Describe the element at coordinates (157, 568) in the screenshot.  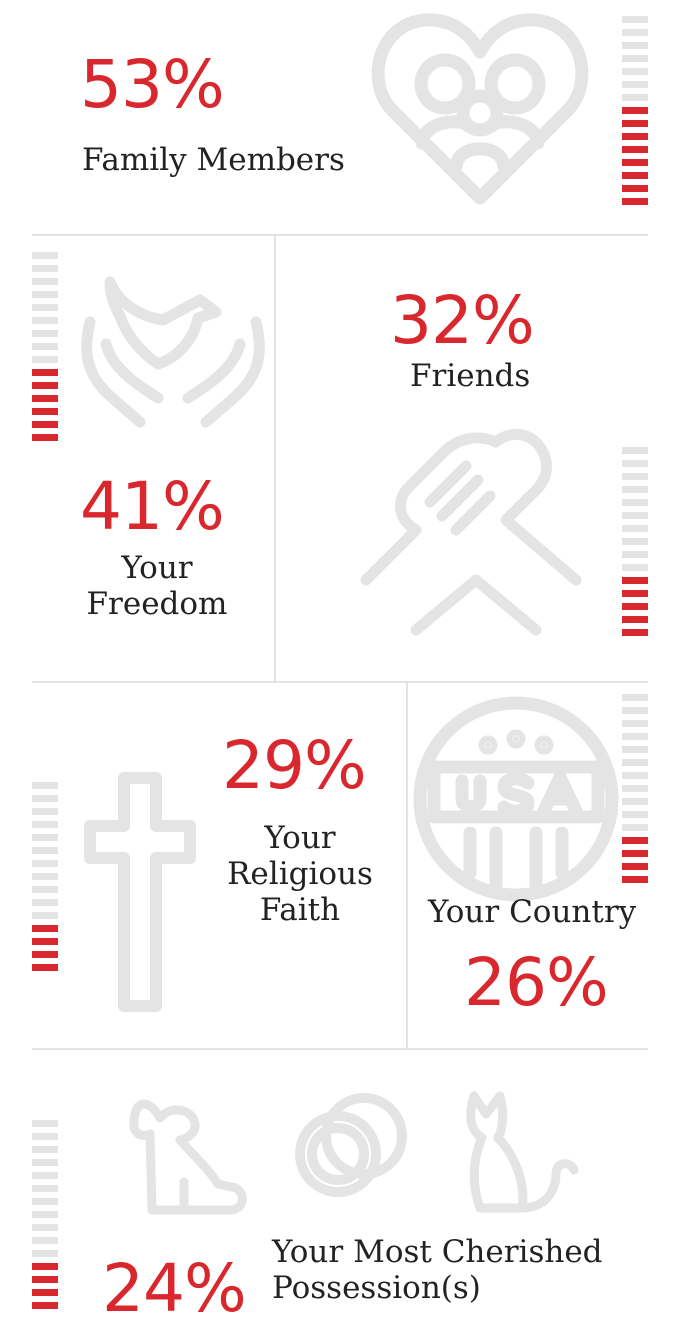
I see `label-line: Your` at that location.